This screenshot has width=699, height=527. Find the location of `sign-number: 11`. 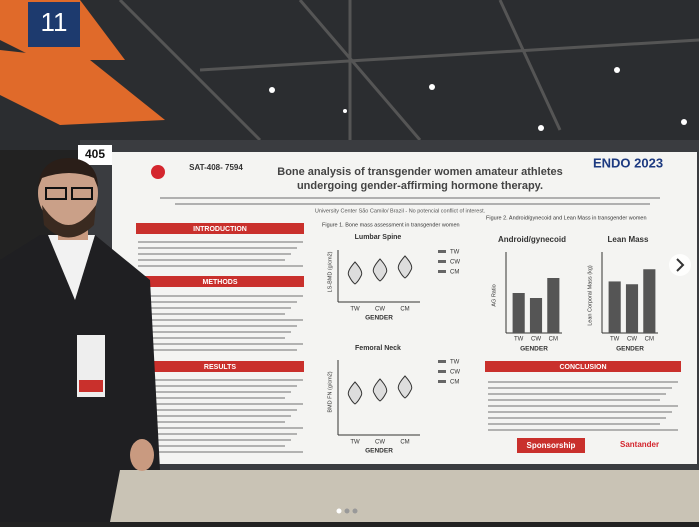

sign-number: 11 is located at coordinates (54, 22).